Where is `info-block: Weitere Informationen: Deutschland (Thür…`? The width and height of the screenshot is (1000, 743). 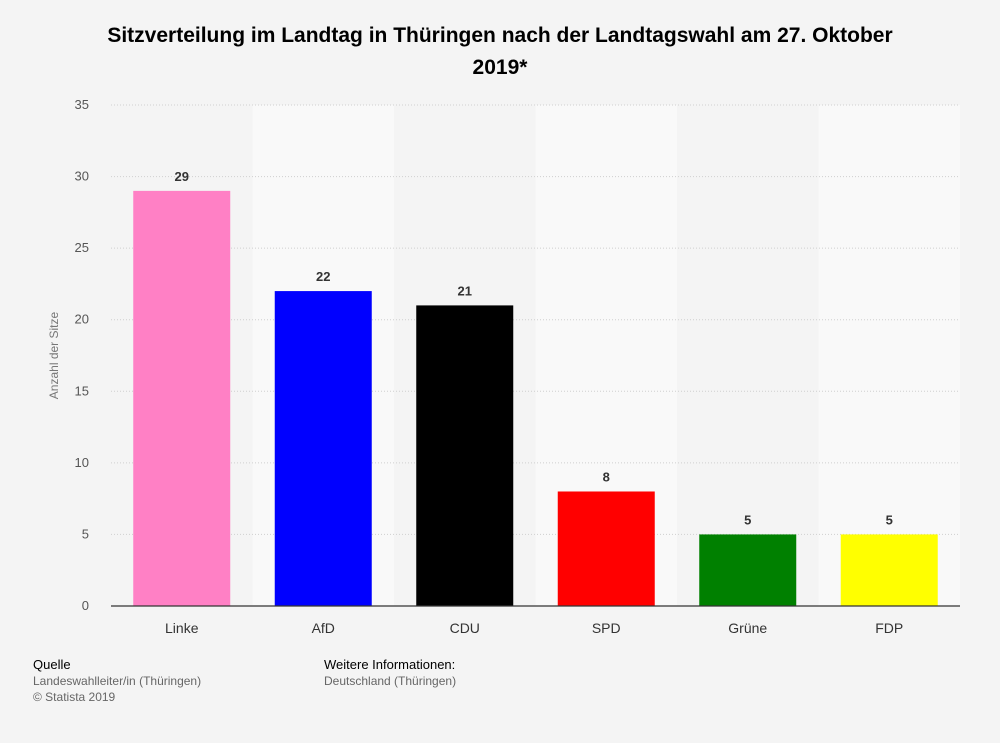
info-block: Weitere Informationen: Deutschland (Thür… is located at coordinates (390, 673).